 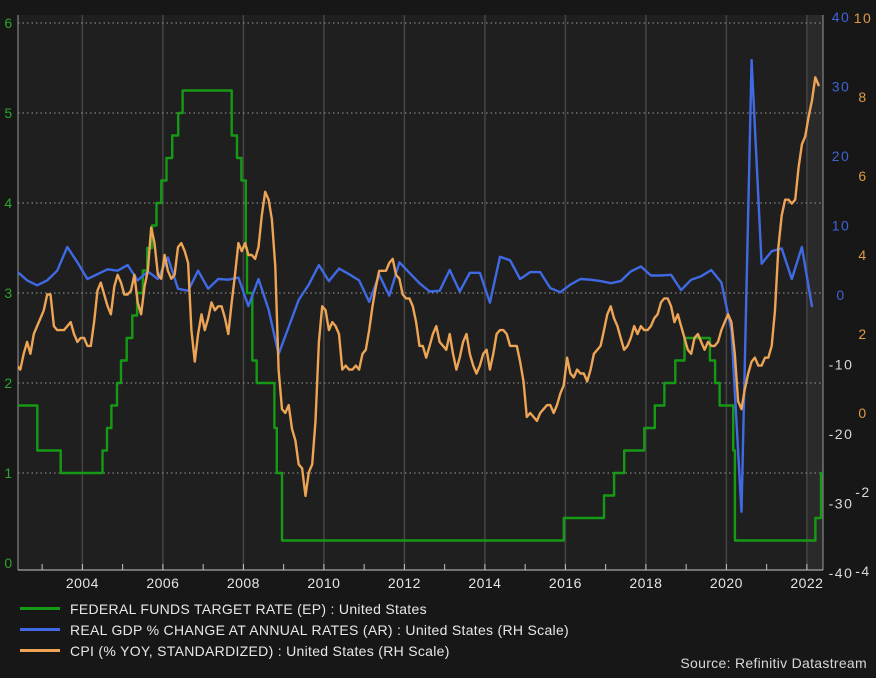 I want to click on right-cpi-axis-labels: -4 -2 0 2 4 6 8 10, so click(x=863, y=294).